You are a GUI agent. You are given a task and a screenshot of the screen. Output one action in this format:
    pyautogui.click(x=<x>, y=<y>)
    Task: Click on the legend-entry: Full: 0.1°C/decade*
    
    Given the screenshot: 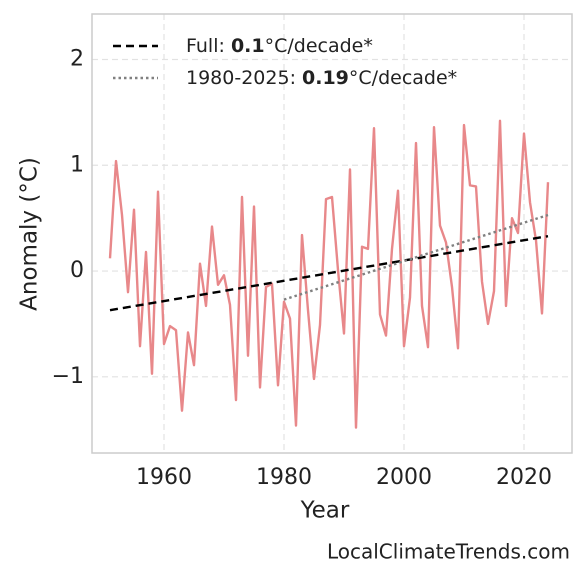 What is the action you would take?
    pyautogui.click(x=243, y=46)
    